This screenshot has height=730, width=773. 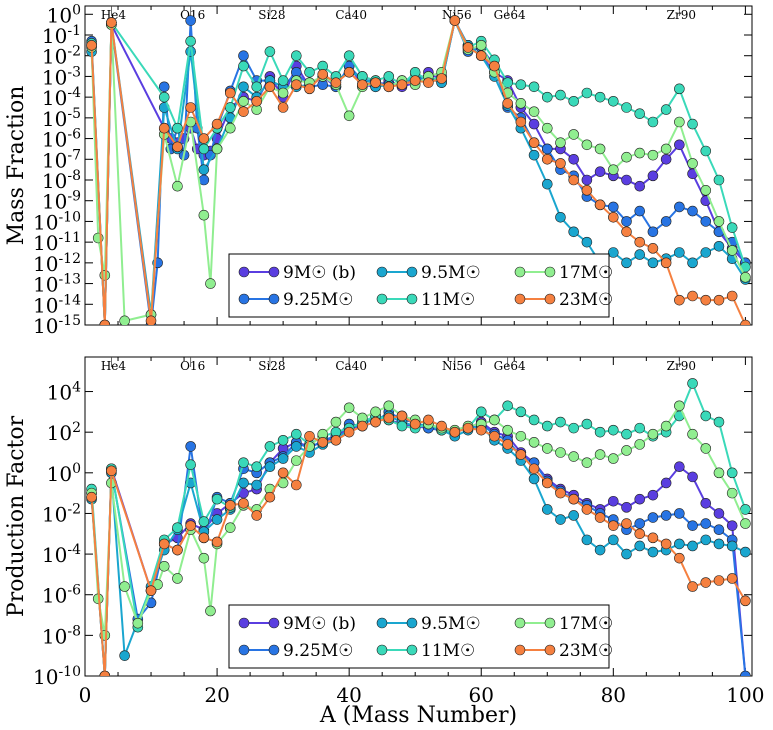 I want to click on nuclide-label: Ni56, so click(x=457, y=15).